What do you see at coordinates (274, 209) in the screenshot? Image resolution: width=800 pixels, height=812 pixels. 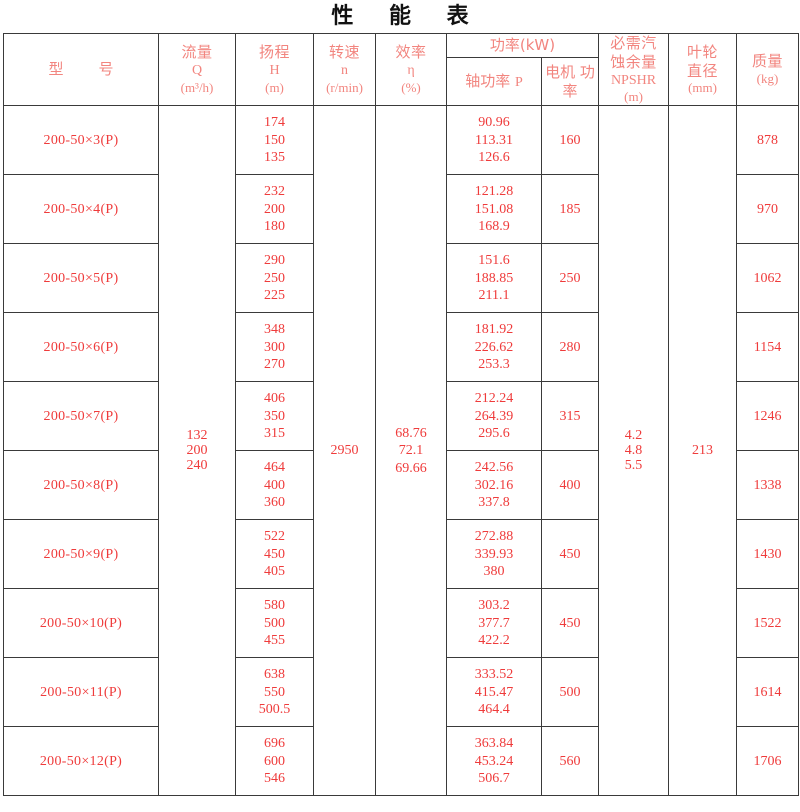 I see `cell-head-value: 200` at bounding box center [274, 209].